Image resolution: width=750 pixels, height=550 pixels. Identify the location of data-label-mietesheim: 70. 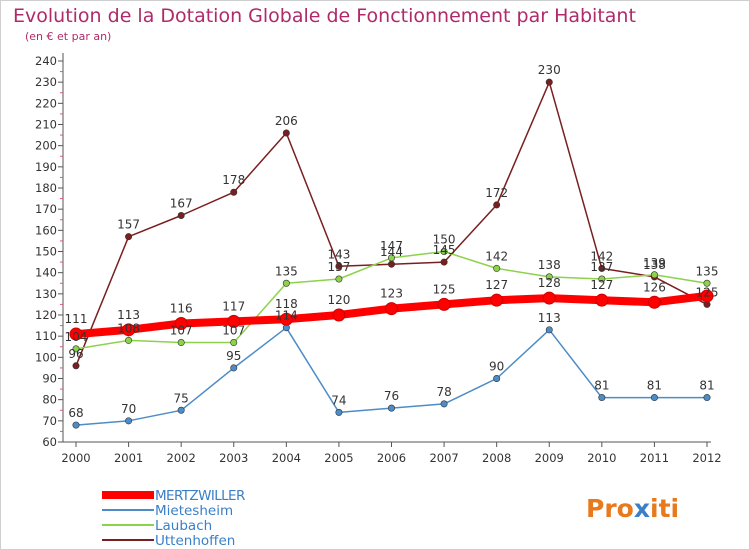
(128, 409).